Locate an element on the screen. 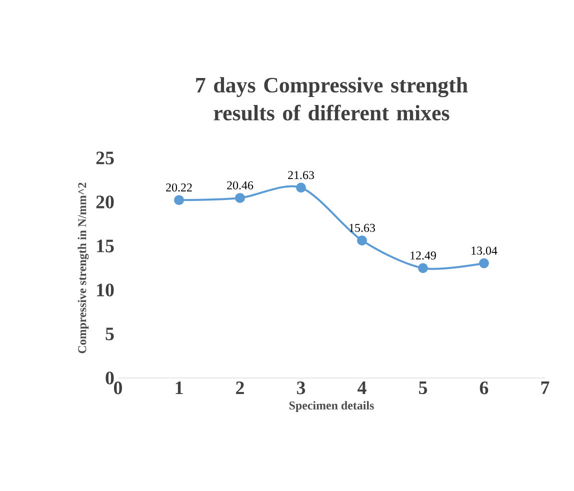 This screenshot has width=574, height=491. x-tick-label: 4 is located at coordinates (362, 388).